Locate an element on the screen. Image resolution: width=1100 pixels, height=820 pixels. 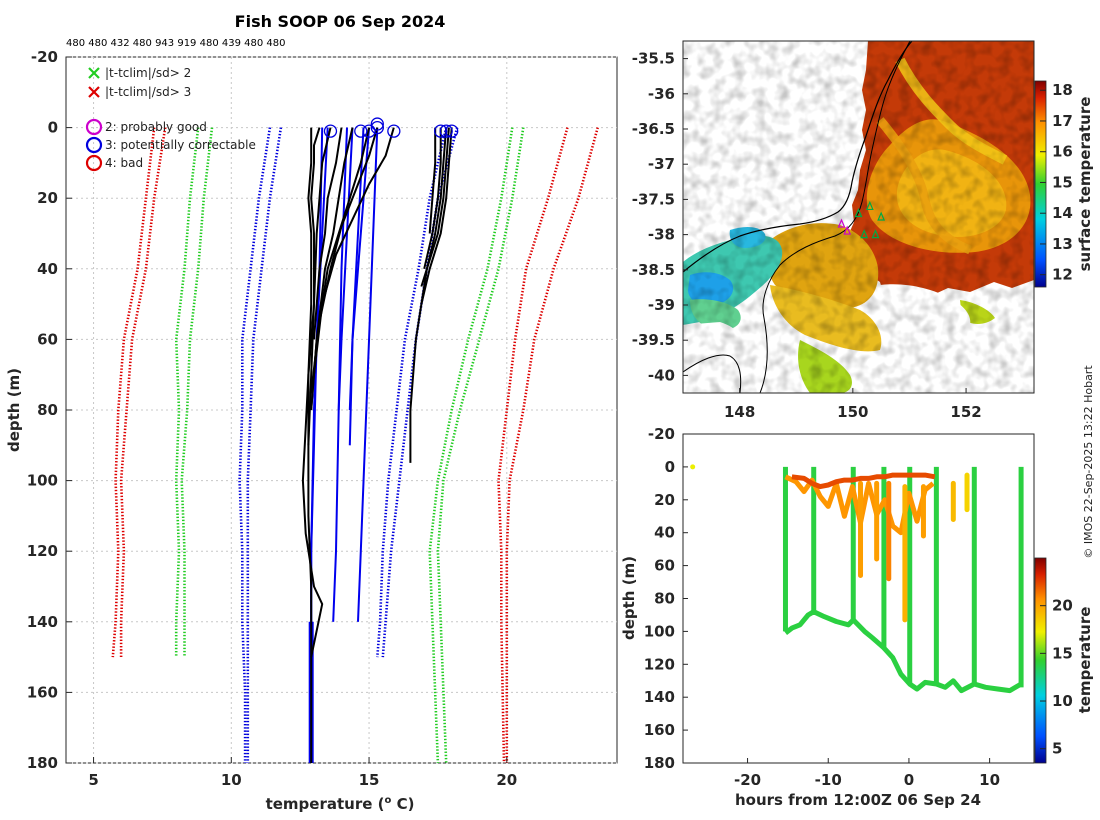
time-depth-colorbar-tick-label: 15 is located at coordinates (1062, 653).